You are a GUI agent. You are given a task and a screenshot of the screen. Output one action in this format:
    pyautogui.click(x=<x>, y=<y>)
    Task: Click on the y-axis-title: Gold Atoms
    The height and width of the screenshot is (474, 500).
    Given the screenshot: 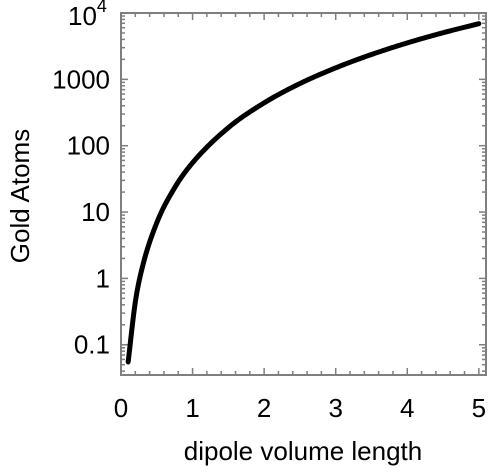 What is the action you would take?
    pyautogui.click(x=20, y=196)
    